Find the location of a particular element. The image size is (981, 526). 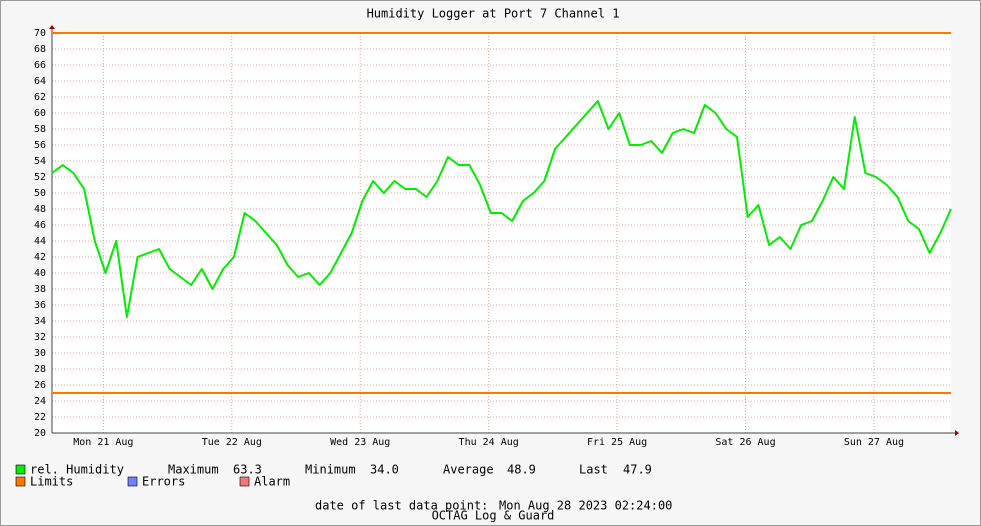

stat-label: Average is located at coordinates (468, 470).